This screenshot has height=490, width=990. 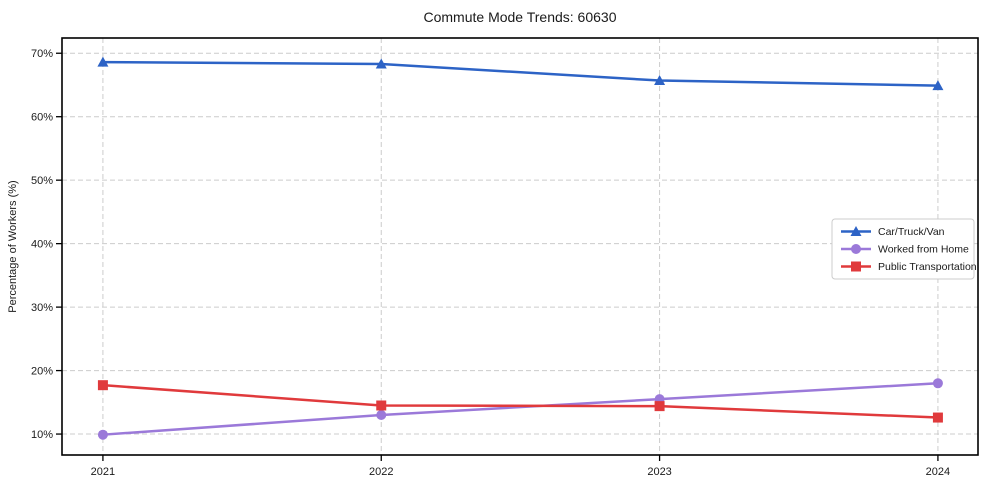 I want to click on series-public-transportation, so click(x=520, y=401).